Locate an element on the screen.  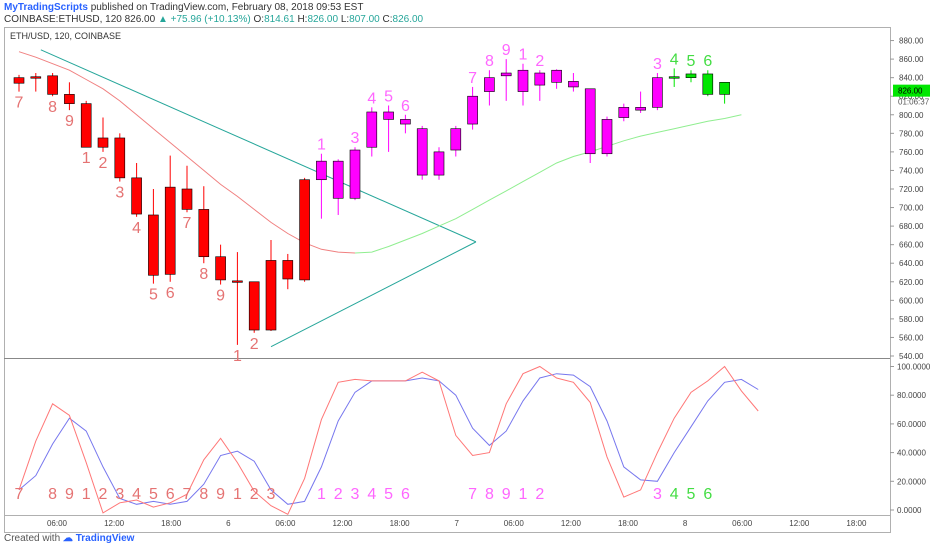
stochastic-count-label: 2 is located at coordinates (338, 494).